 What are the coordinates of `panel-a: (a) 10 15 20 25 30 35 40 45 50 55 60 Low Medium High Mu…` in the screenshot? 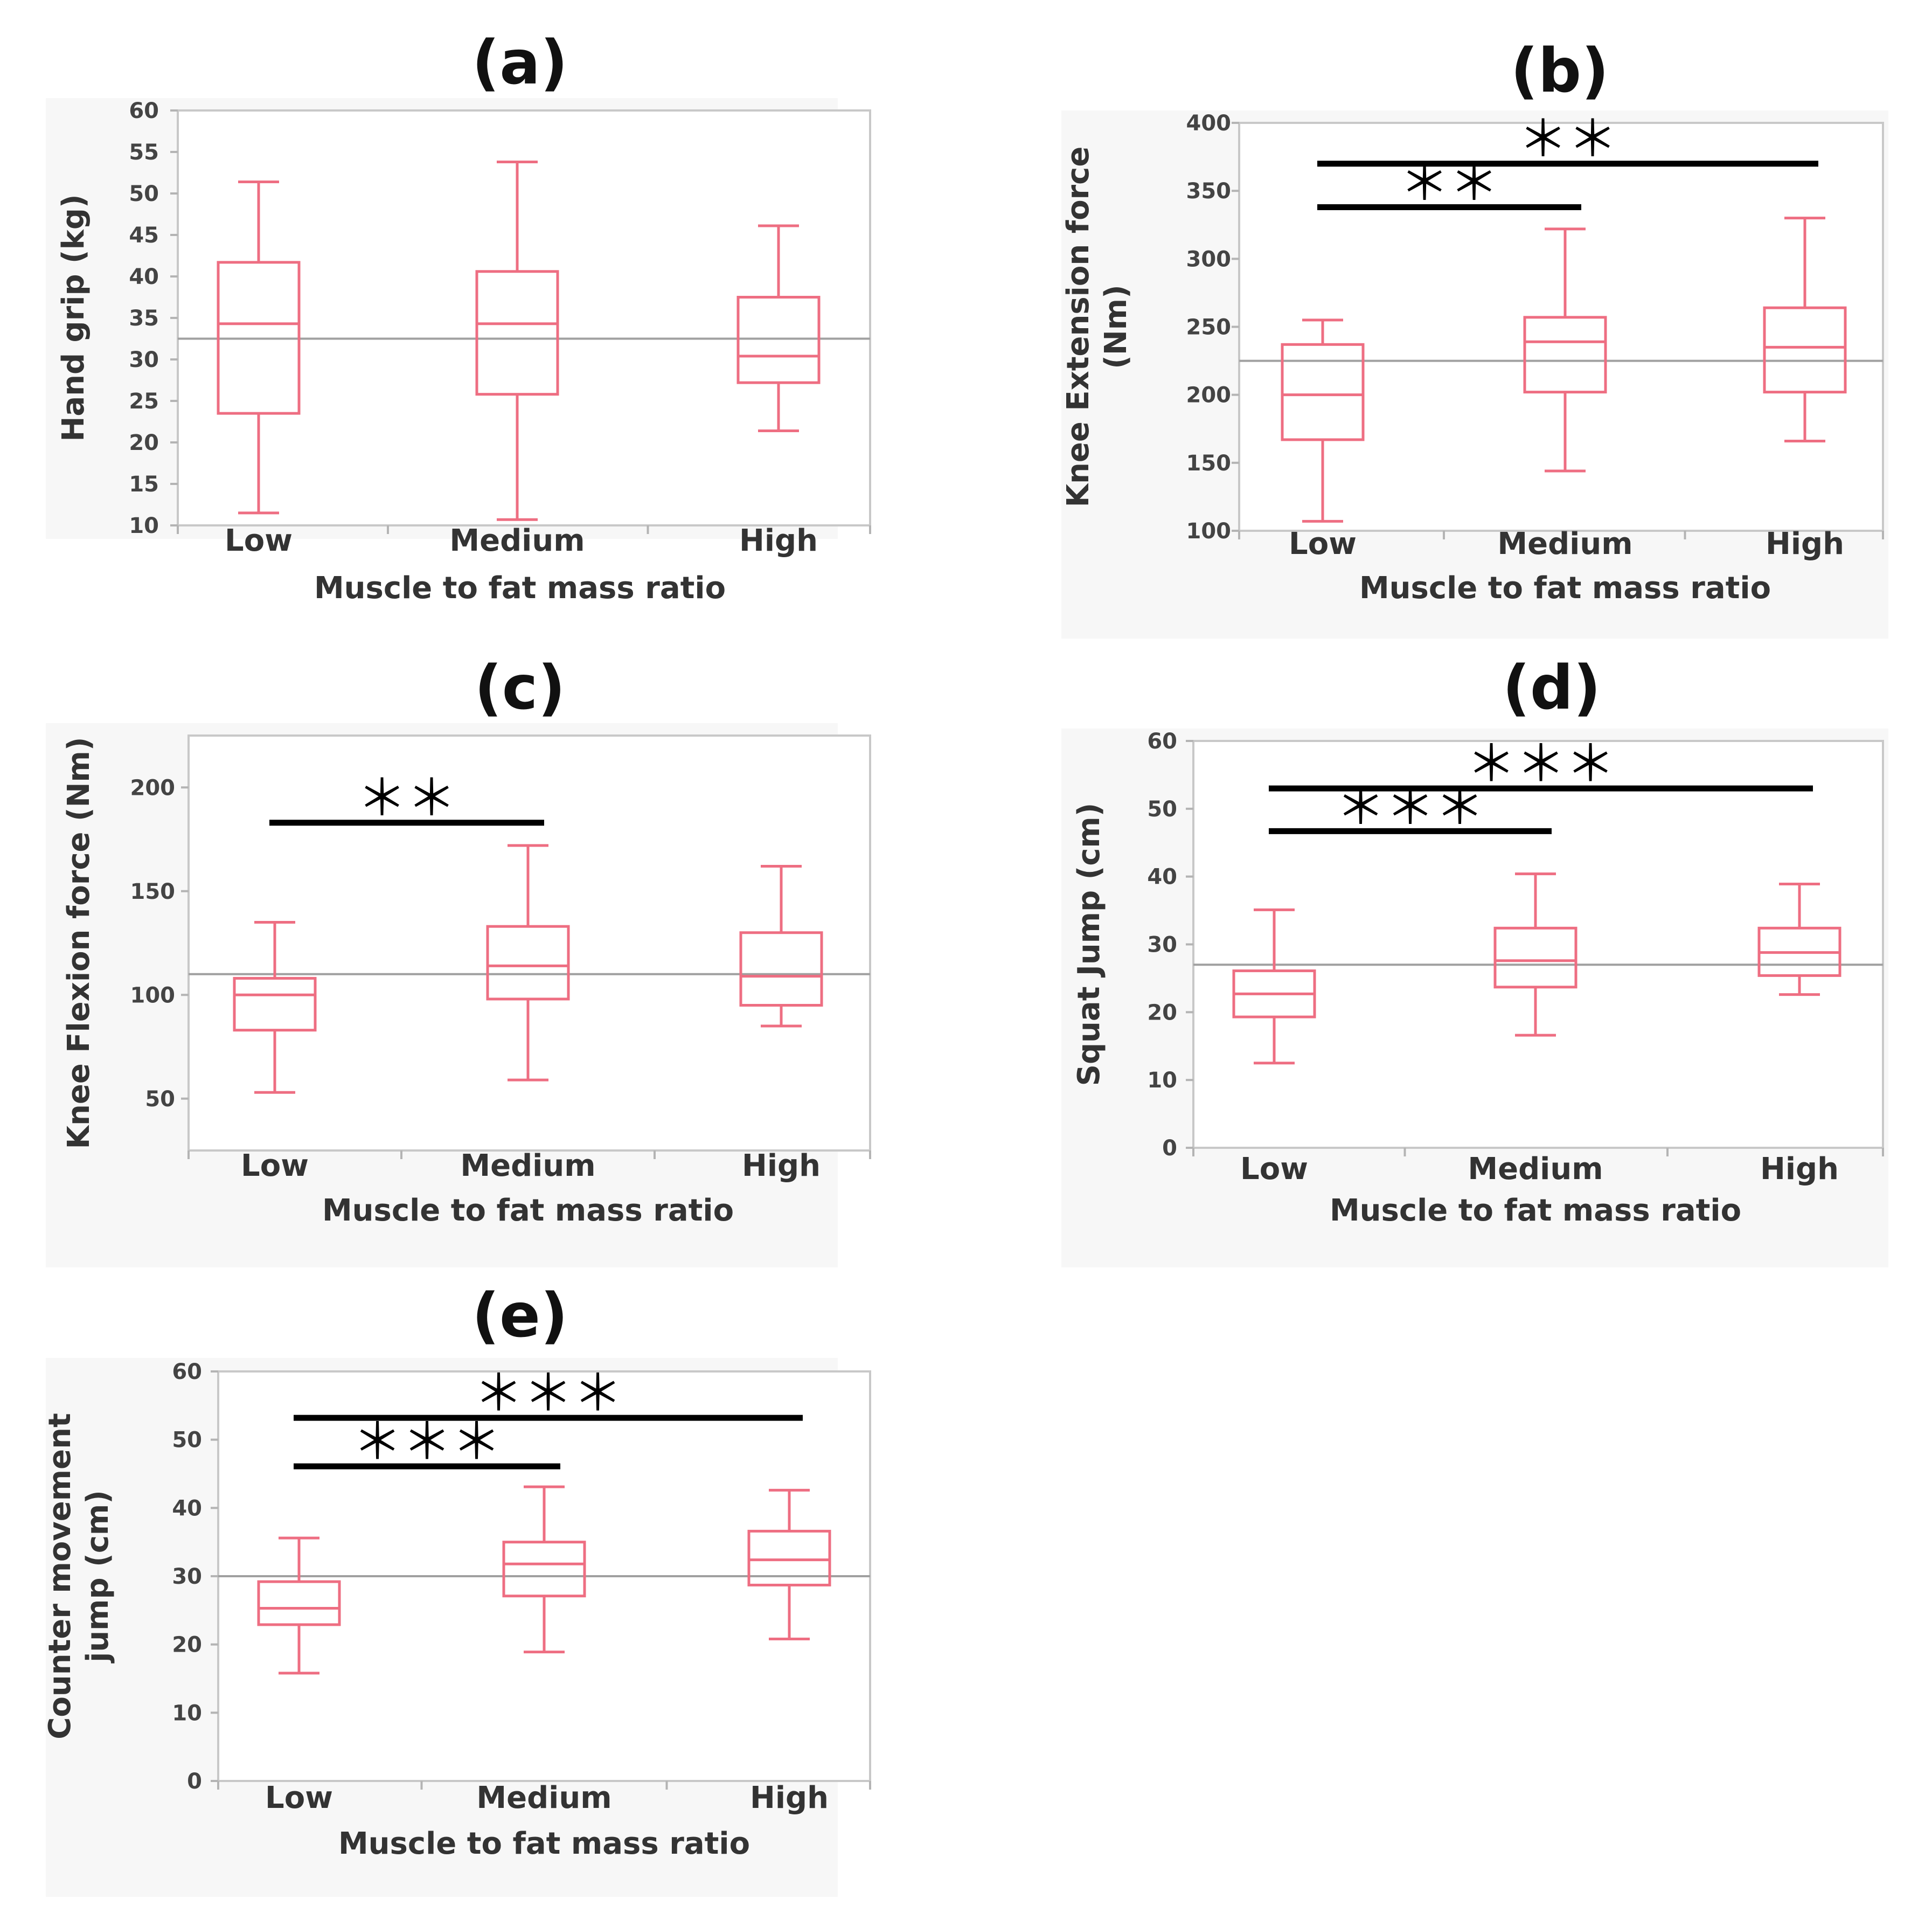 It's located at (458, 317).